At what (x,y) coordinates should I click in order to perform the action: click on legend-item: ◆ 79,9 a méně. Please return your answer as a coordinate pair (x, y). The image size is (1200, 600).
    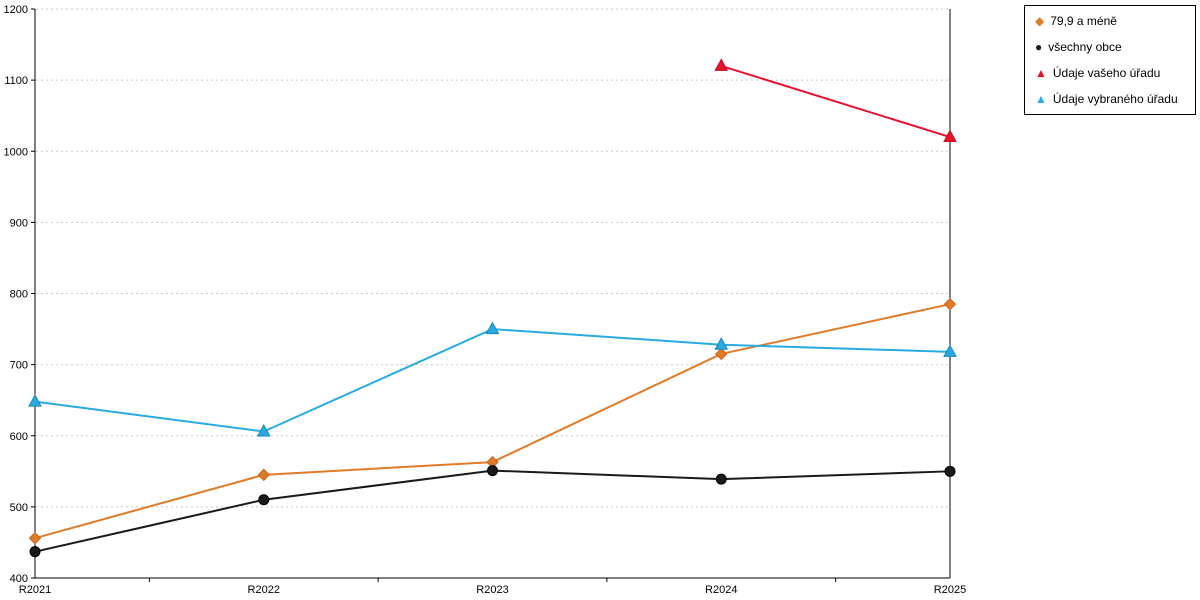
    Looking at the image, I should click on (1110, 21).